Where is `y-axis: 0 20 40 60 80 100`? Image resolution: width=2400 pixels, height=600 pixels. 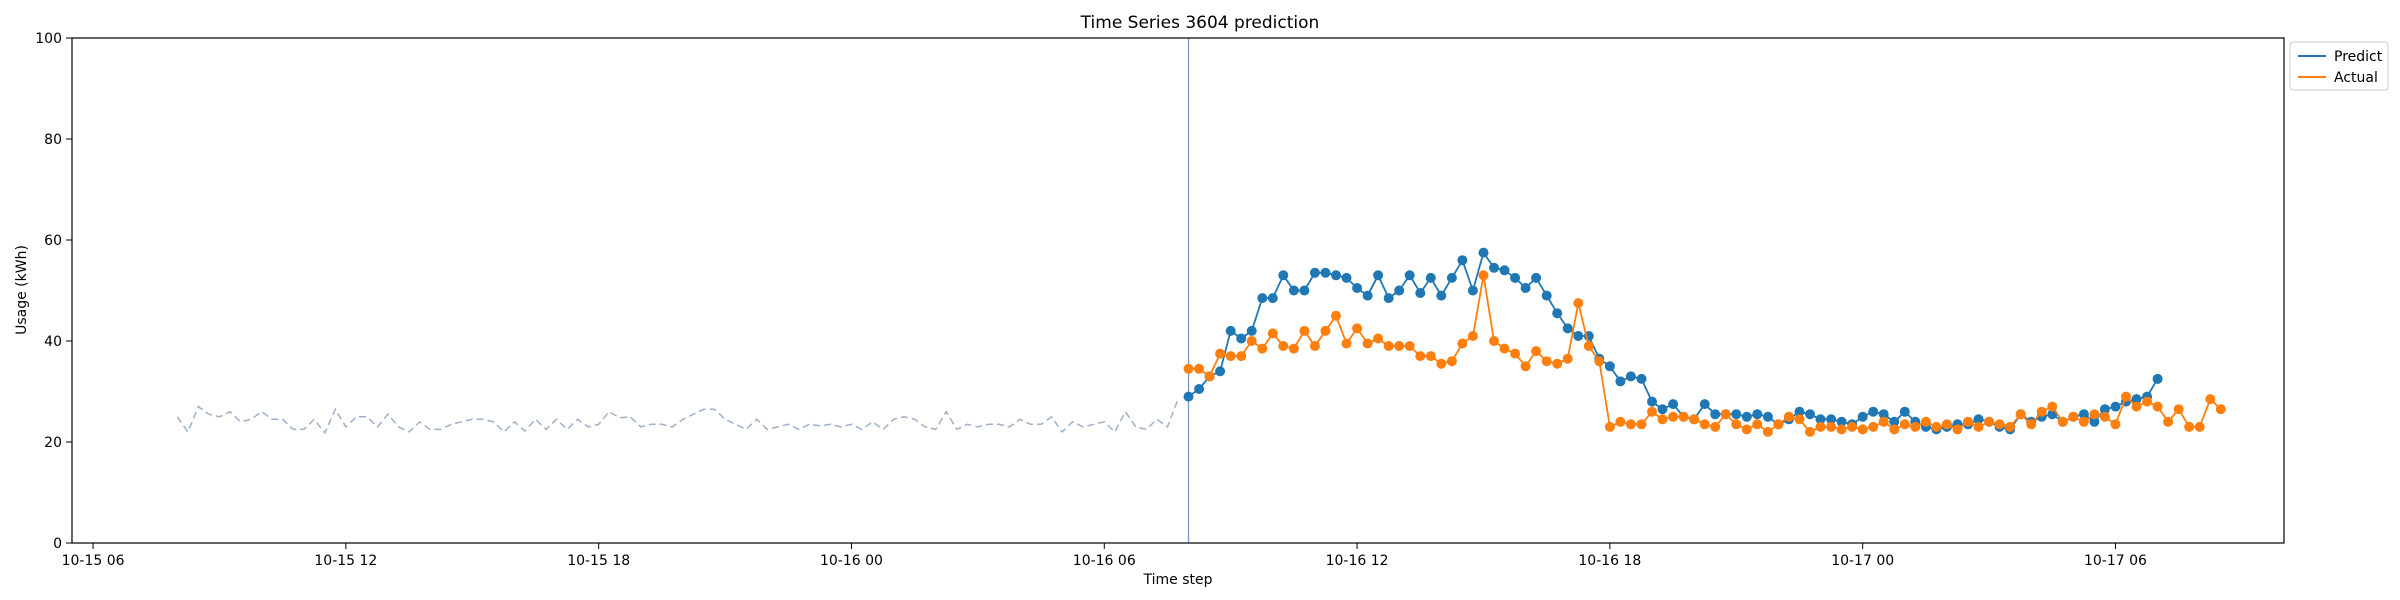 y-axis: 0 20 40 60 80 100 is located at coordinates (53, 291).